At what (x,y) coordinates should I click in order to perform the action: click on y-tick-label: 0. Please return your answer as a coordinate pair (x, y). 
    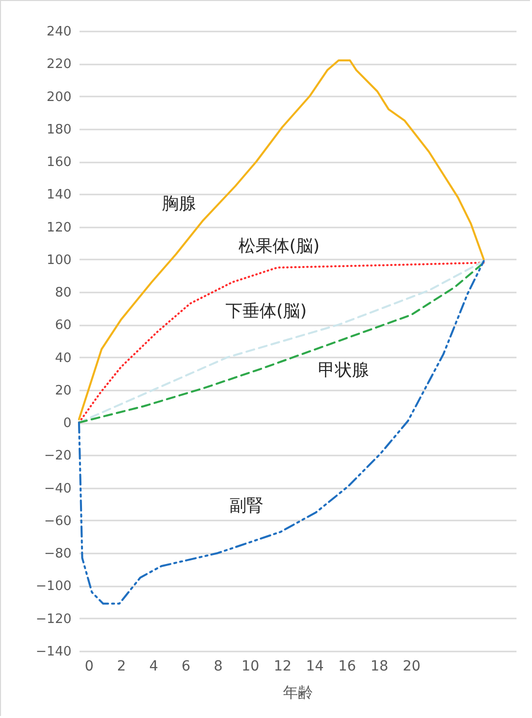
    Looking at the image, I should click on (67, 424).